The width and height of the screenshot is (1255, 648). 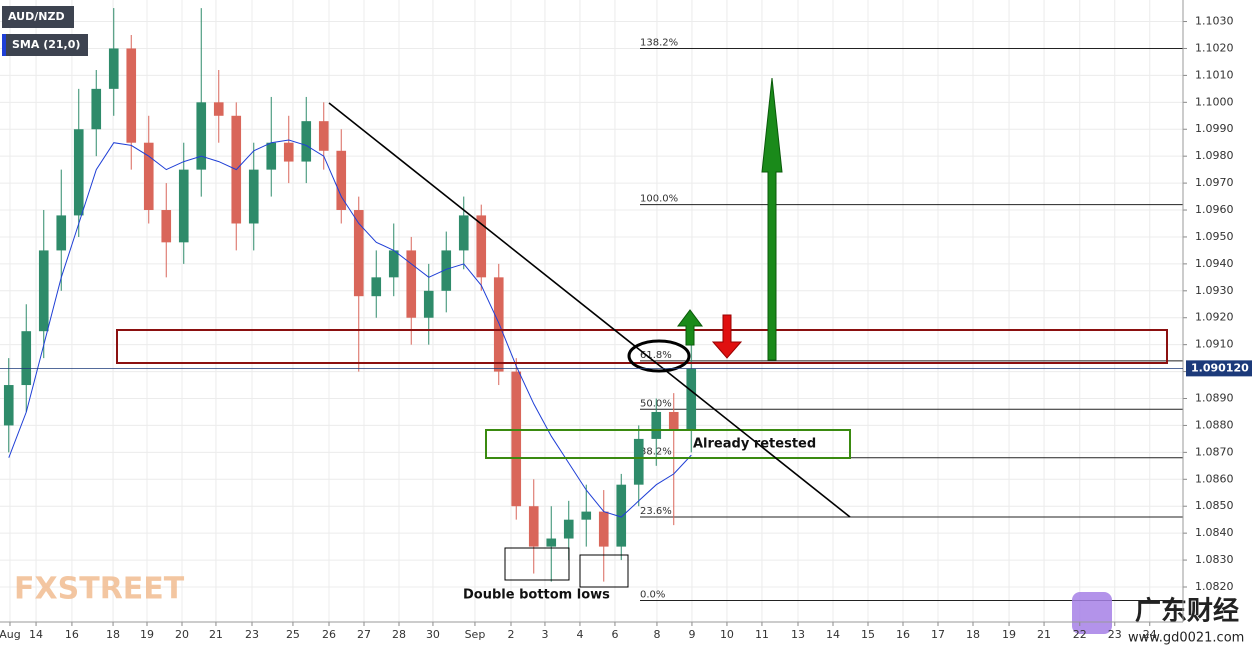 What do you see at coordinates (614, 634) in the screenshot?
I see `x-tick-label: 6` at bounding box center [614, 634].